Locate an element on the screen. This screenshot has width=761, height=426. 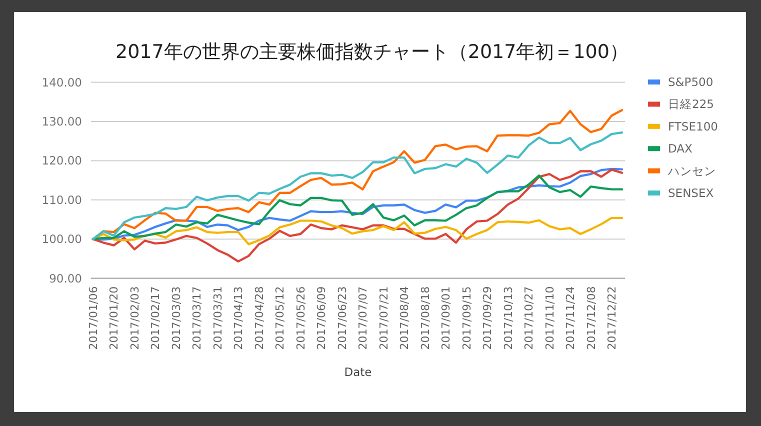
x-tick-label: 2017/09/29 is located at coordinates (487, 318).